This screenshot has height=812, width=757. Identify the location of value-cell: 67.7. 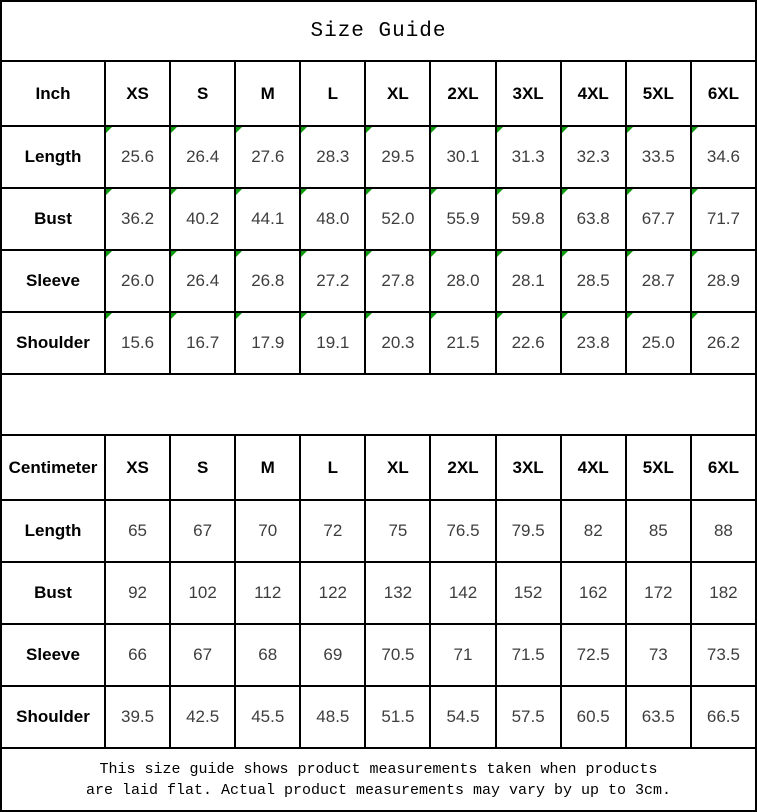
(658, 219).